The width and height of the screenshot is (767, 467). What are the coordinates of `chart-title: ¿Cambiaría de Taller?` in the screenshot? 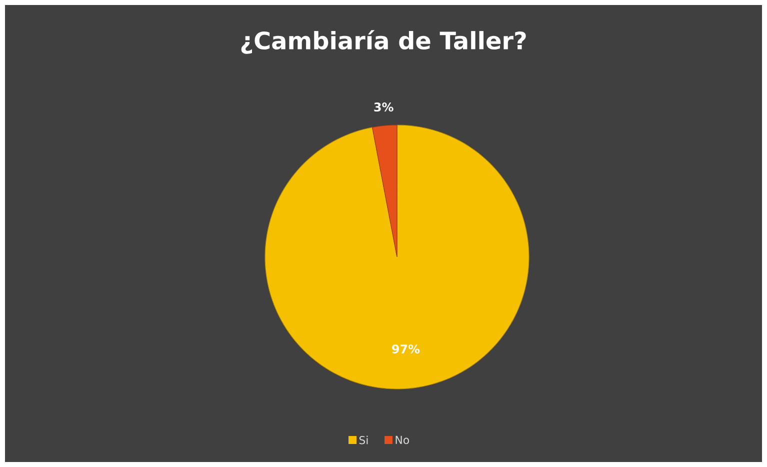 It's located at (383, 42).